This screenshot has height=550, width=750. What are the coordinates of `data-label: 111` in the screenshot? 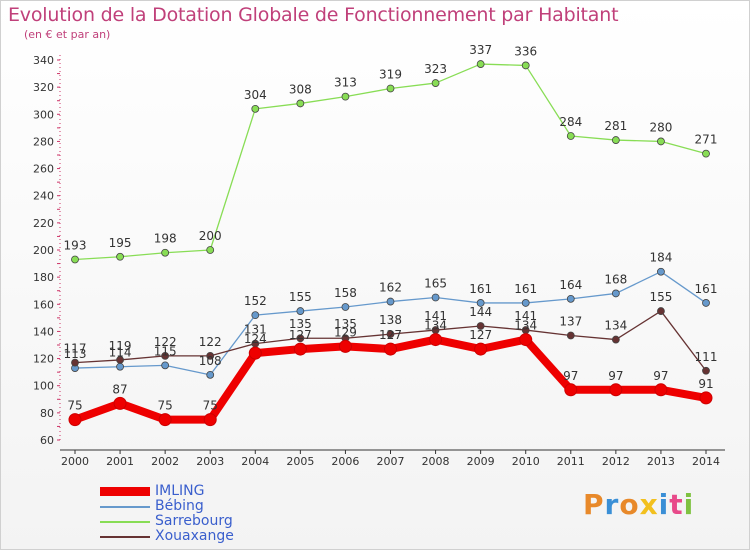 It's located at (706, 357).